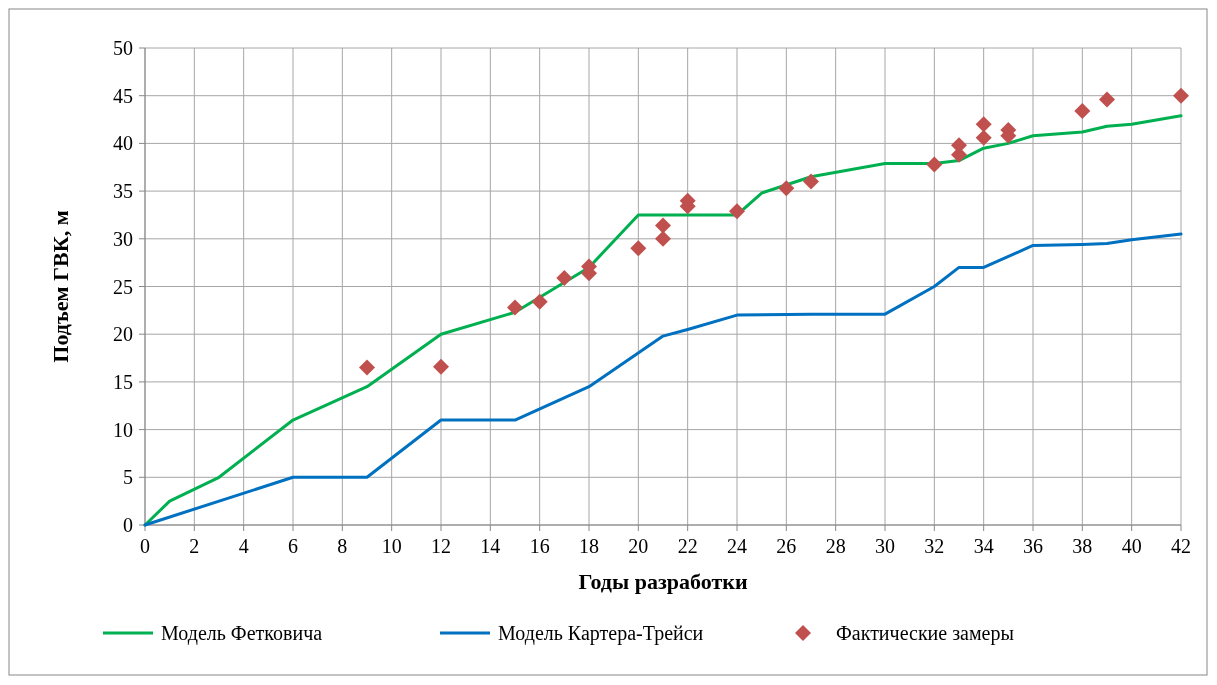 This screenshot has width=1217, height=685. Describe the element at coordinates (123, 381) in the screenshot. I see `y-tick-label: 15` at that location.